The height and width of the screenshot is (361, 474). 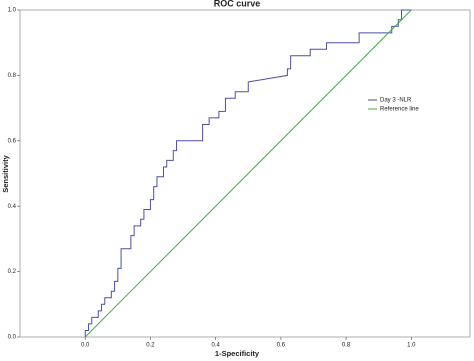 I want to click on x-tick-label: 0.6, so click(x=281, y=346).